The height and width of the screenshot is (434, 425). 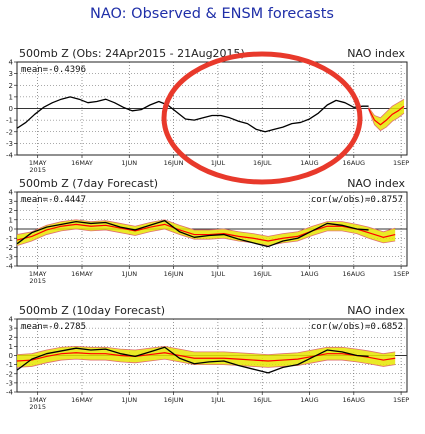 I want to click on correlation-label: cor(w/obs)=0.8757, so click(x=357, y=200).